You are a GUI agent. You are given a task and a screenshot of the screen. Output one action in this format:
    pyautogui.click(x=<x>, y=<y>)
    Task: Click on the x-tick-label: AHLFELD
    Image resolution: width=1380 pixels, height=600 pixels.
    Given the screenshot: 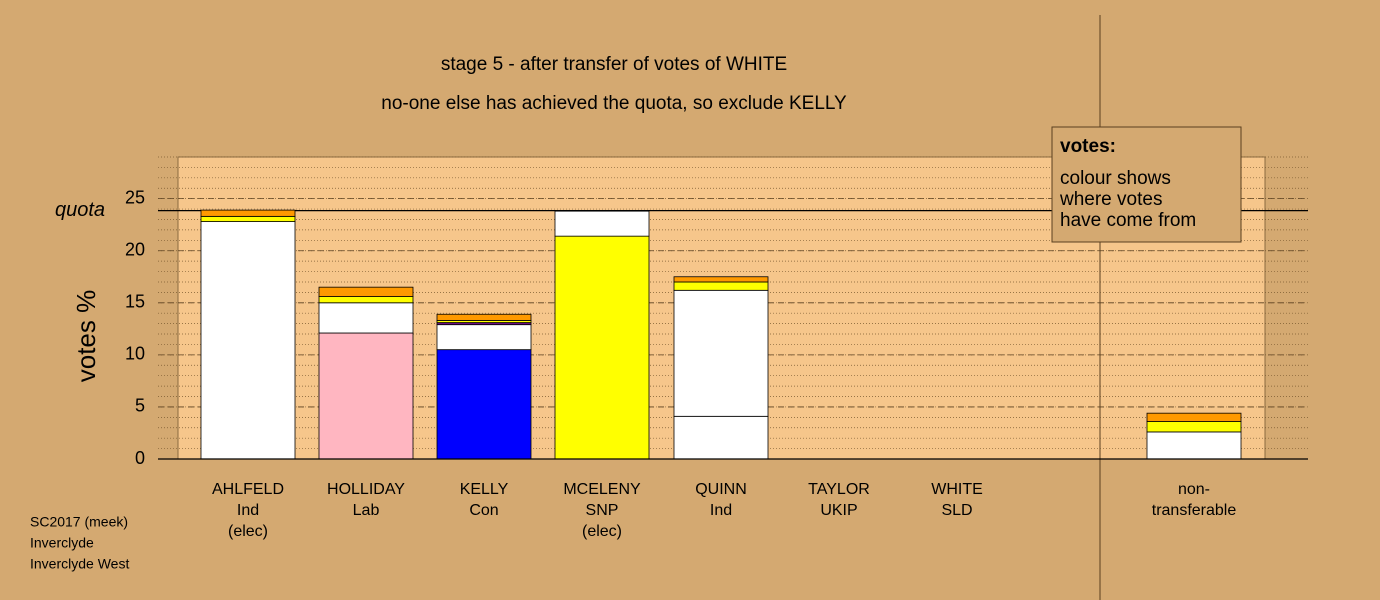 What is the action you would take?
    pyautogui.click(x=248, y=489)
    